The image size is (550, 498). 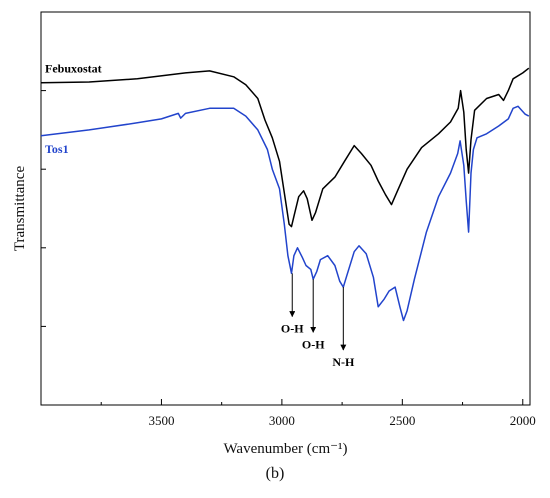 I want to click on y-axis-label: Transmittance, so click(x=20, y=209).